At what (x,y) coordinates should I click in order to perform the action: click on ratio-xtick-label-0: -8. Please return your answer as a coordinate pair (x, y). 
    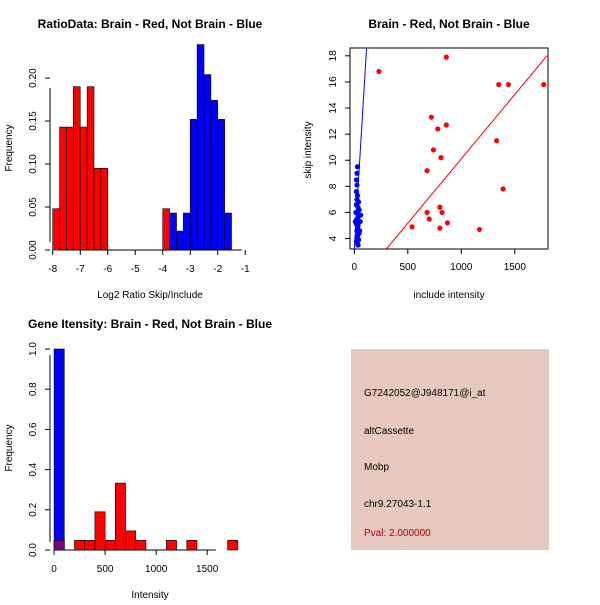
    Looking at the image, I should click on (52, 269).